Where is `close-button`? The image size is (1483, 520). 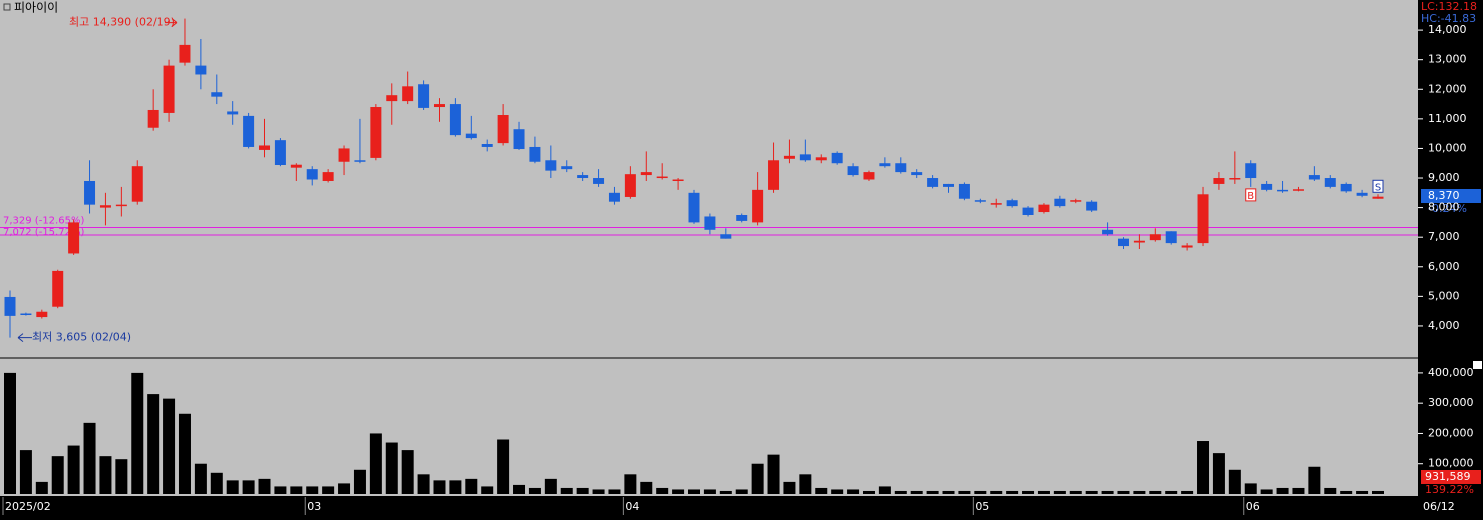
close-button is located at coordinates (1477, 365).